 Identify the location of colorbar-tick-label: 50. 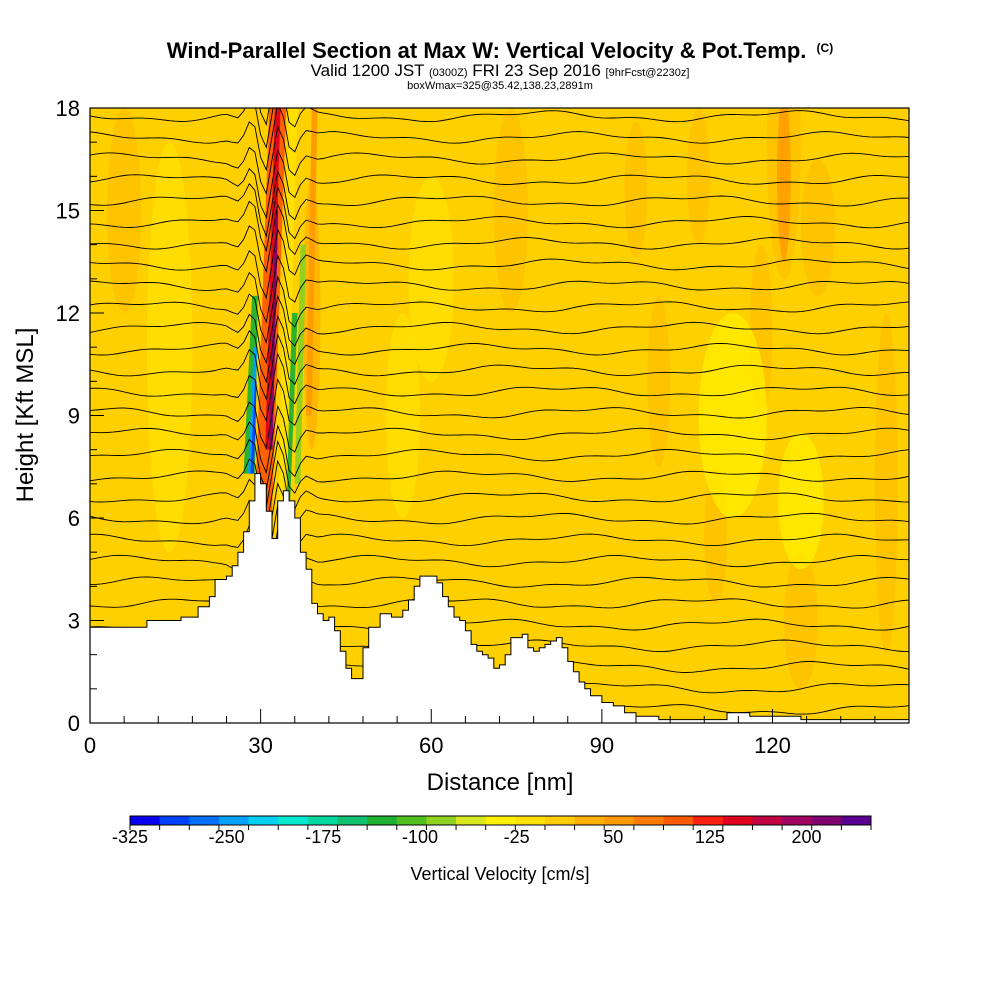
(613, 837).